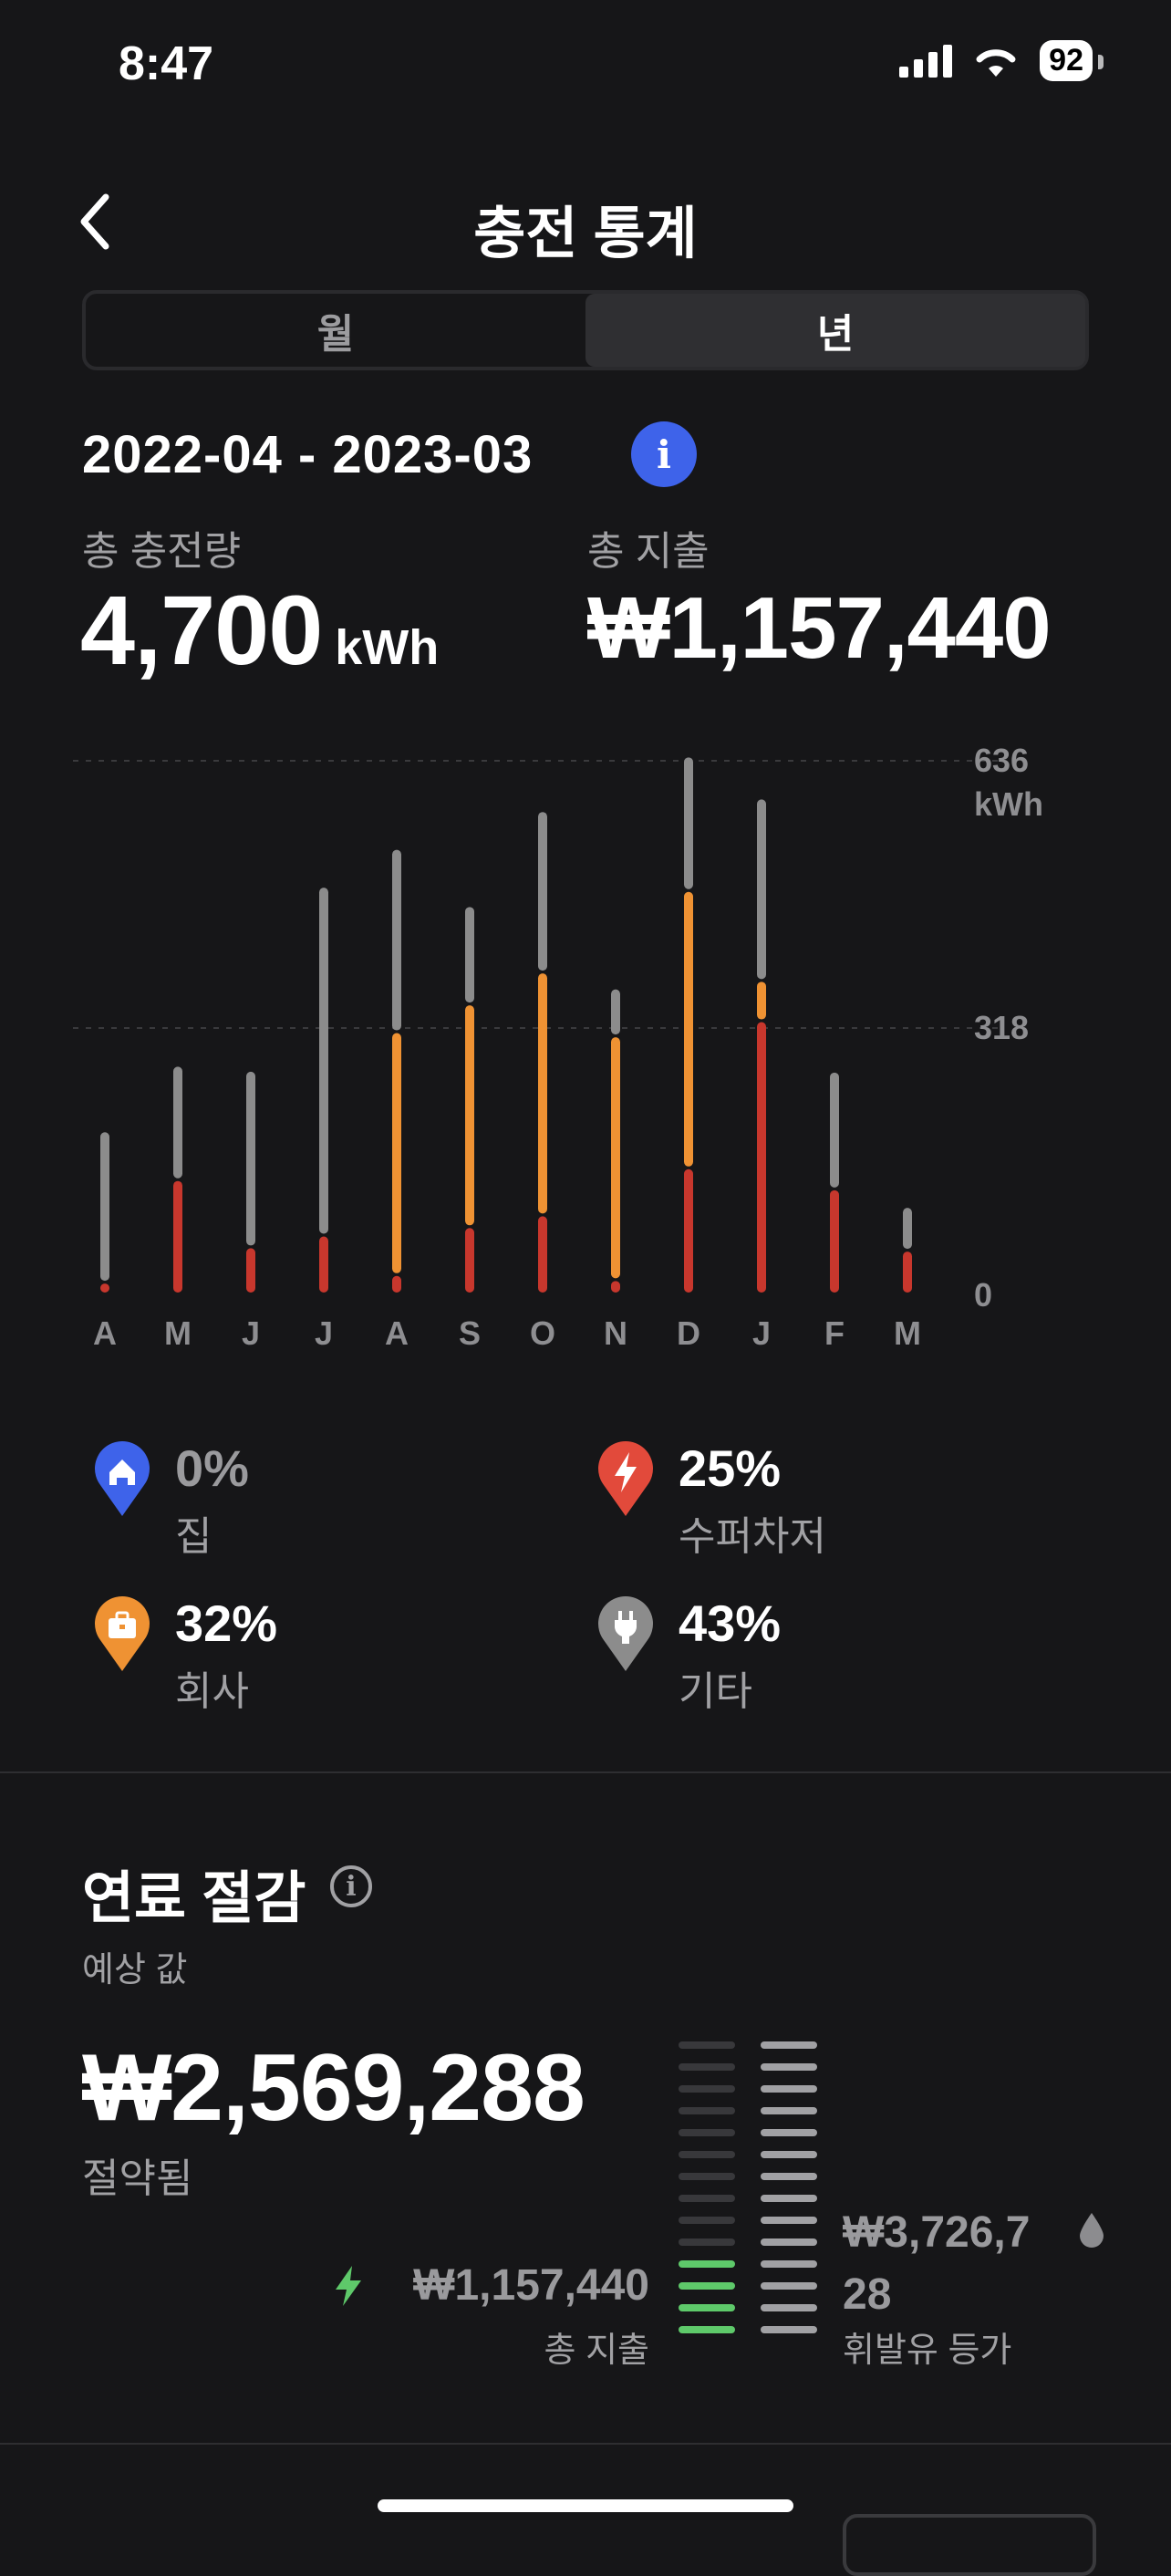 Image resolution: width=1171 pixels, height=2576 pixels. I want to click on home-indicator, so click(585, 2506).